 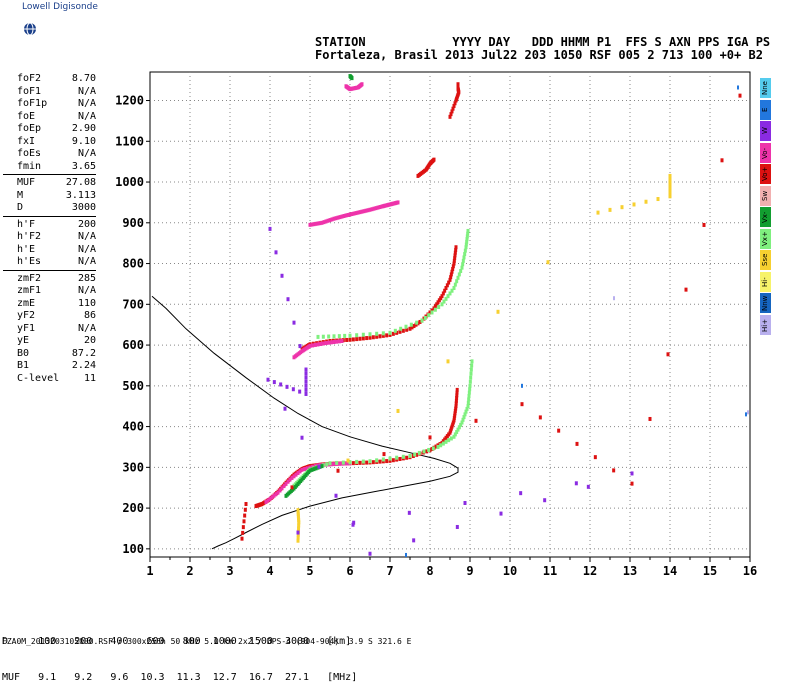 I want to click on y-tick-label: 200, so click(x=133, y=508).